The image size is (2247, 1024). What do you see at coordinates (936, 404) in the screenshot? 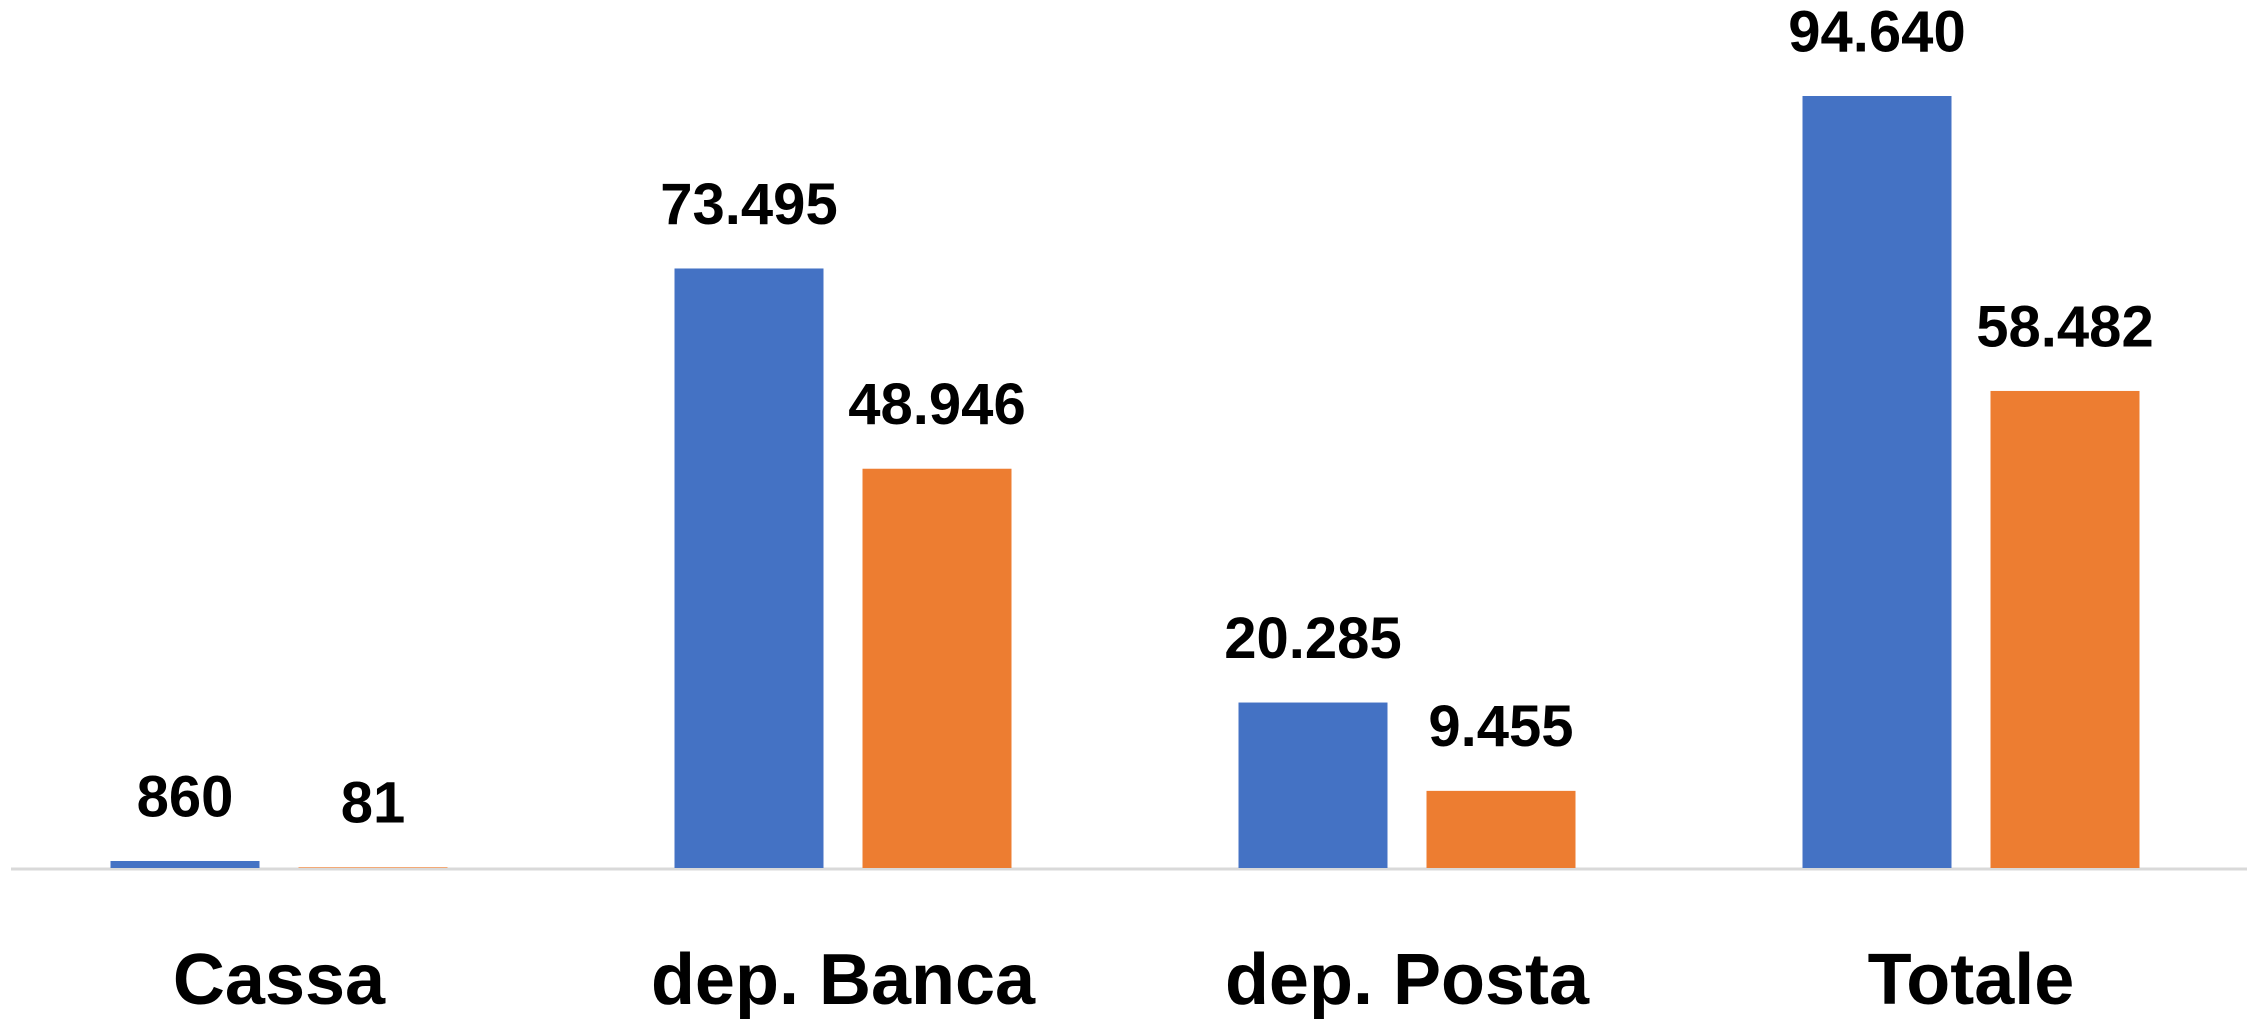
I see `value-label: 48.946` at bounding box center [936, 404].